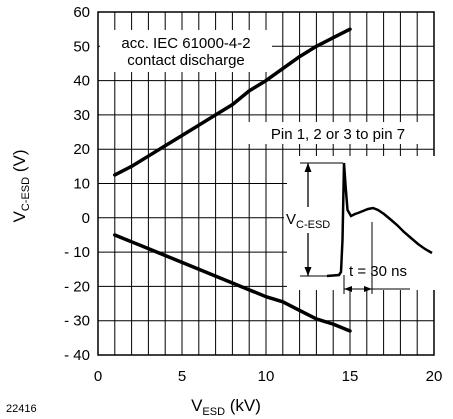 The image size is (453, 419). Describe the element at coordinates (308, 167) in the screenshot. I see `inset-voltage-arrowhead-top` at that location.